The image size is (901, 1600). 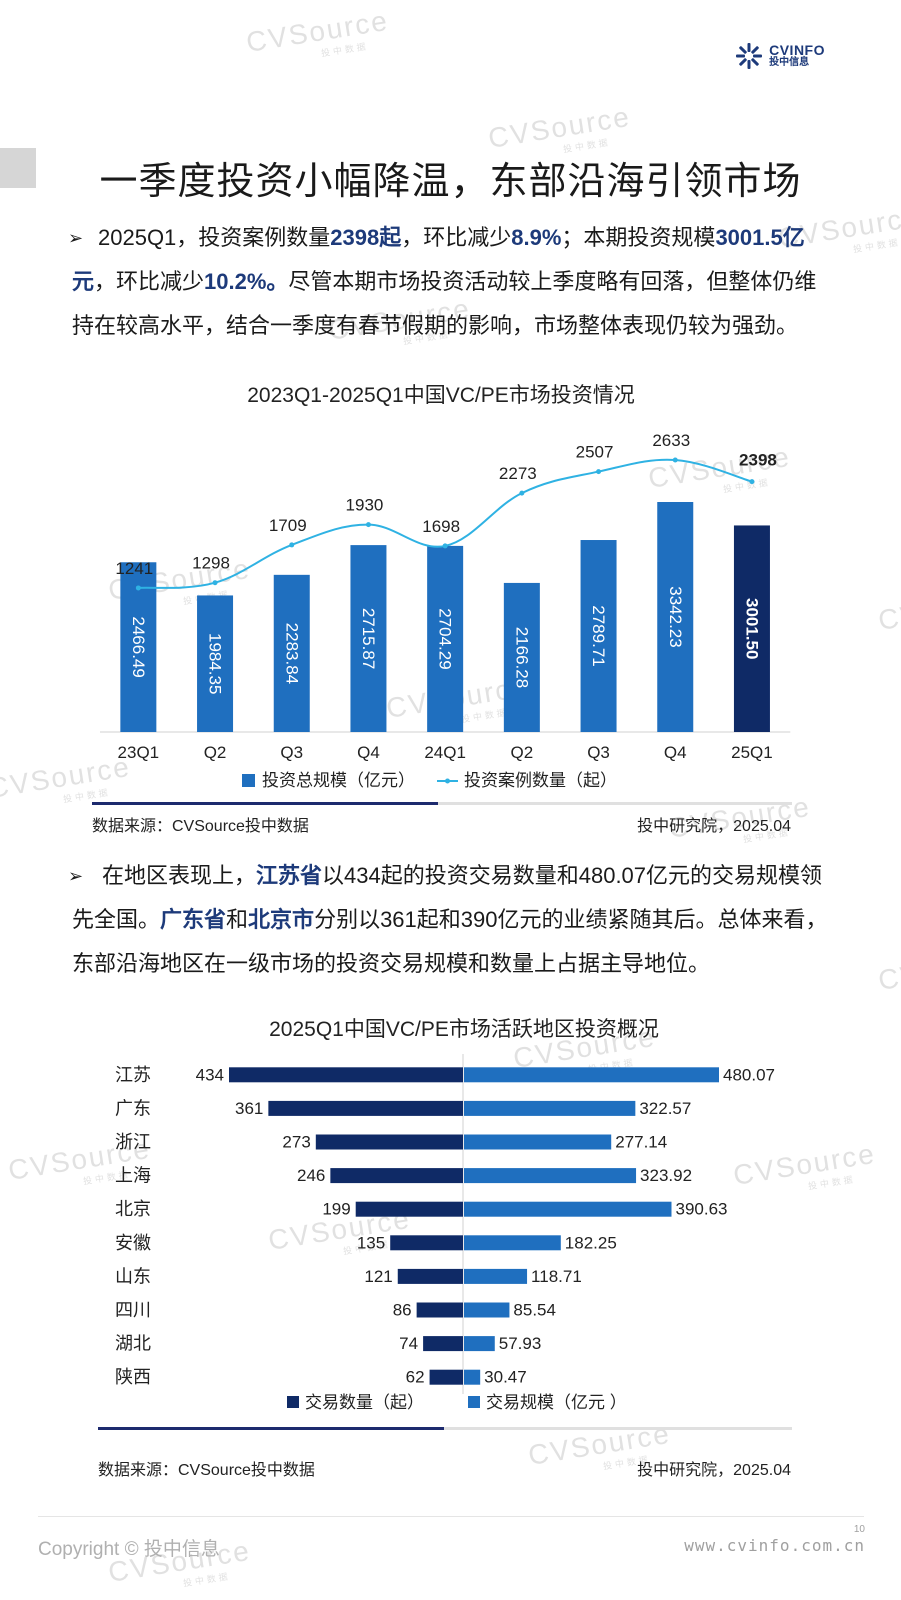 What do you see at coordinates (456, 237) in the screenshot?
I see `paragraph-text: ，环比减少` at bounding box center [456, 237].